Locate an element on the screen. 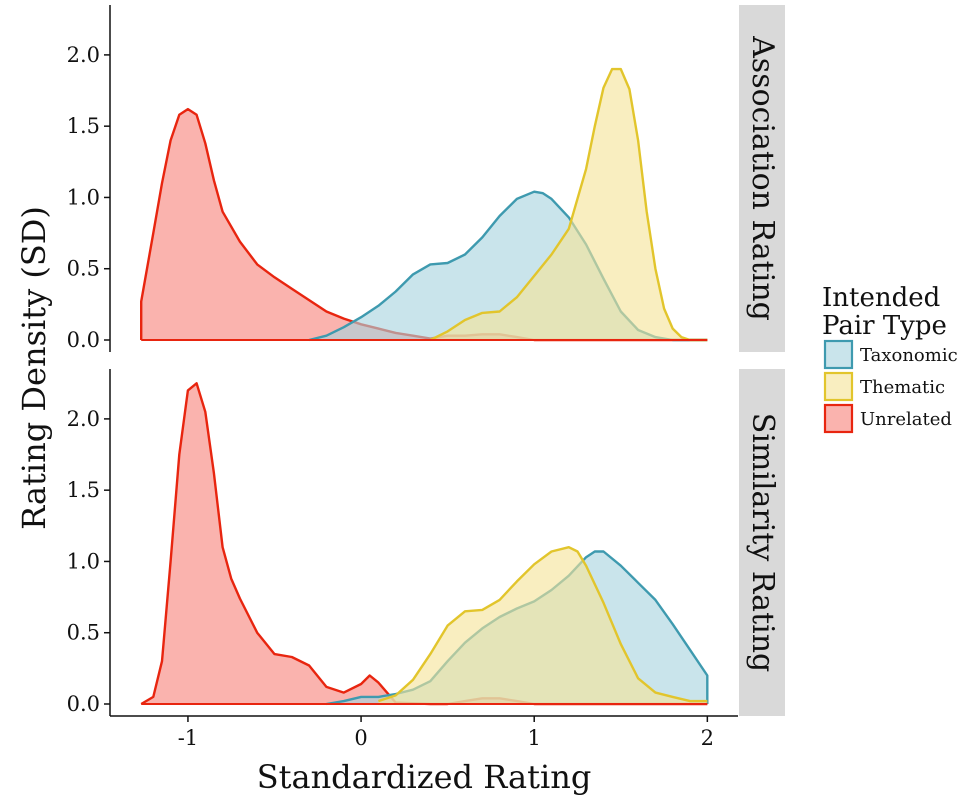  x-tick-label: 1 is located at coordinates (534, 738).